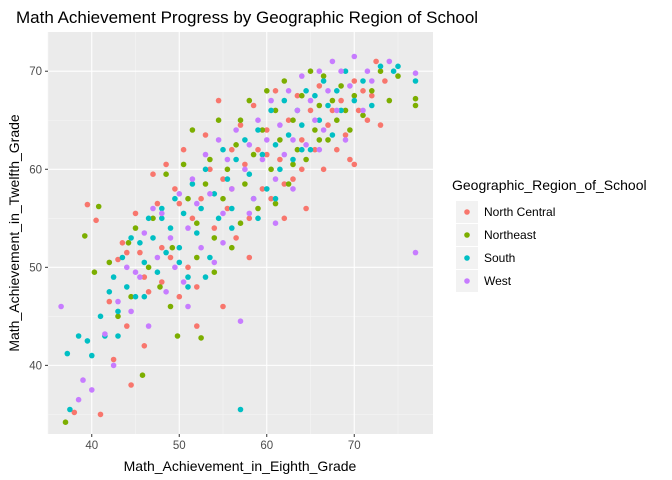 Image resolution: width=672 pixels, height=480 pixels. Describe the element at coordinates (549, 185) in the screenshot. I see `legend-title: Geographic_Region_of_School` at that location.